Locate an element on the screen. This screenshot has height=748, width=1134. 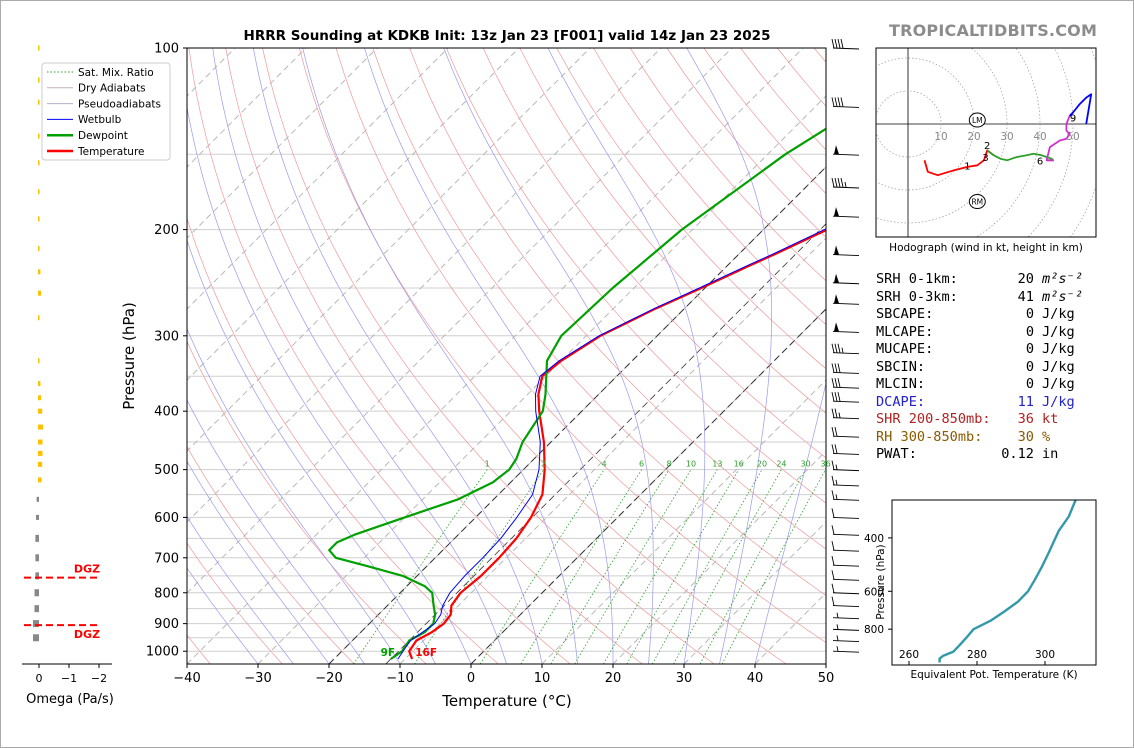
isotherm-line is located at coordinates (282, 143).